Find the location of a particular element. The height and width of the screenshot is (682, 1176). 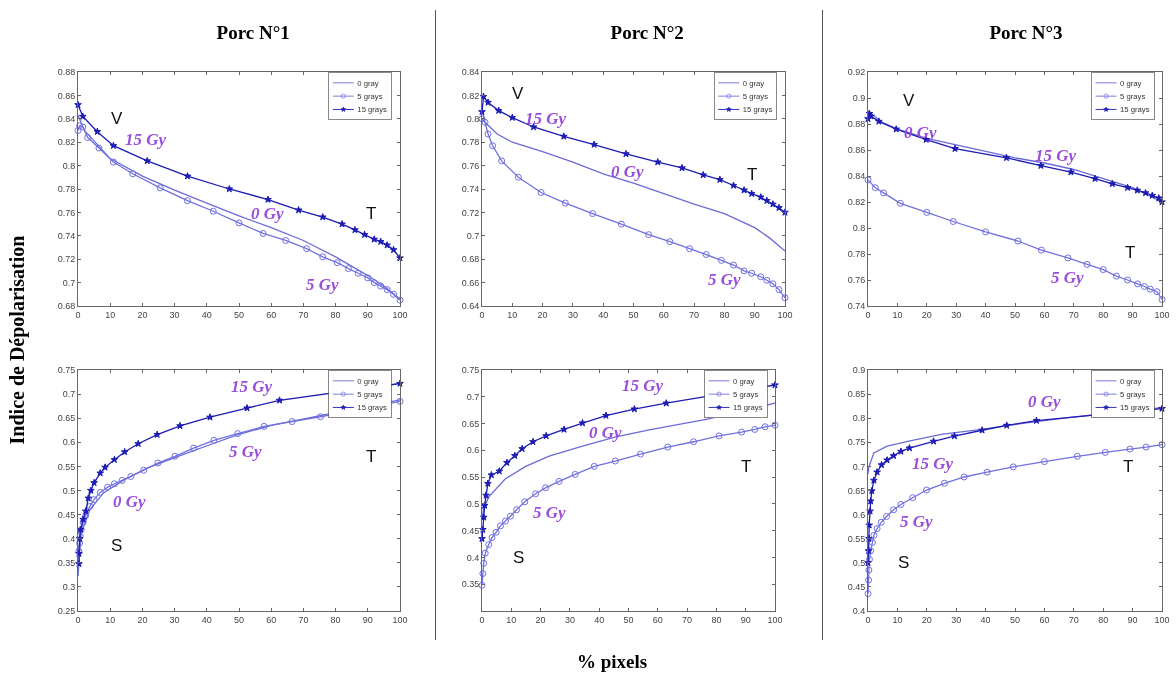

chart-title: Porc N°2 is located at coordinates (647, 32).